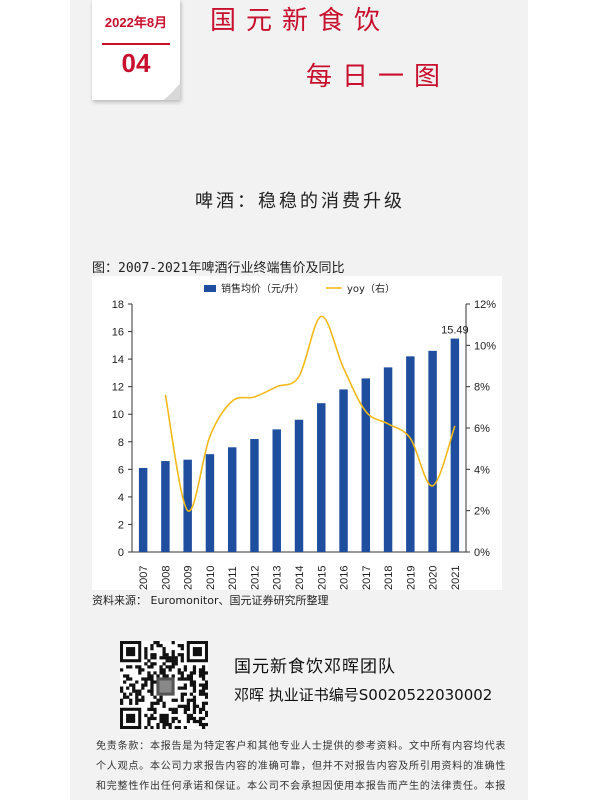  What do you see at coordinates (262, 288) in the screenshot?
I see `legend-bar-label: 销售均价（元/升）` at bounding box center [262, 288].